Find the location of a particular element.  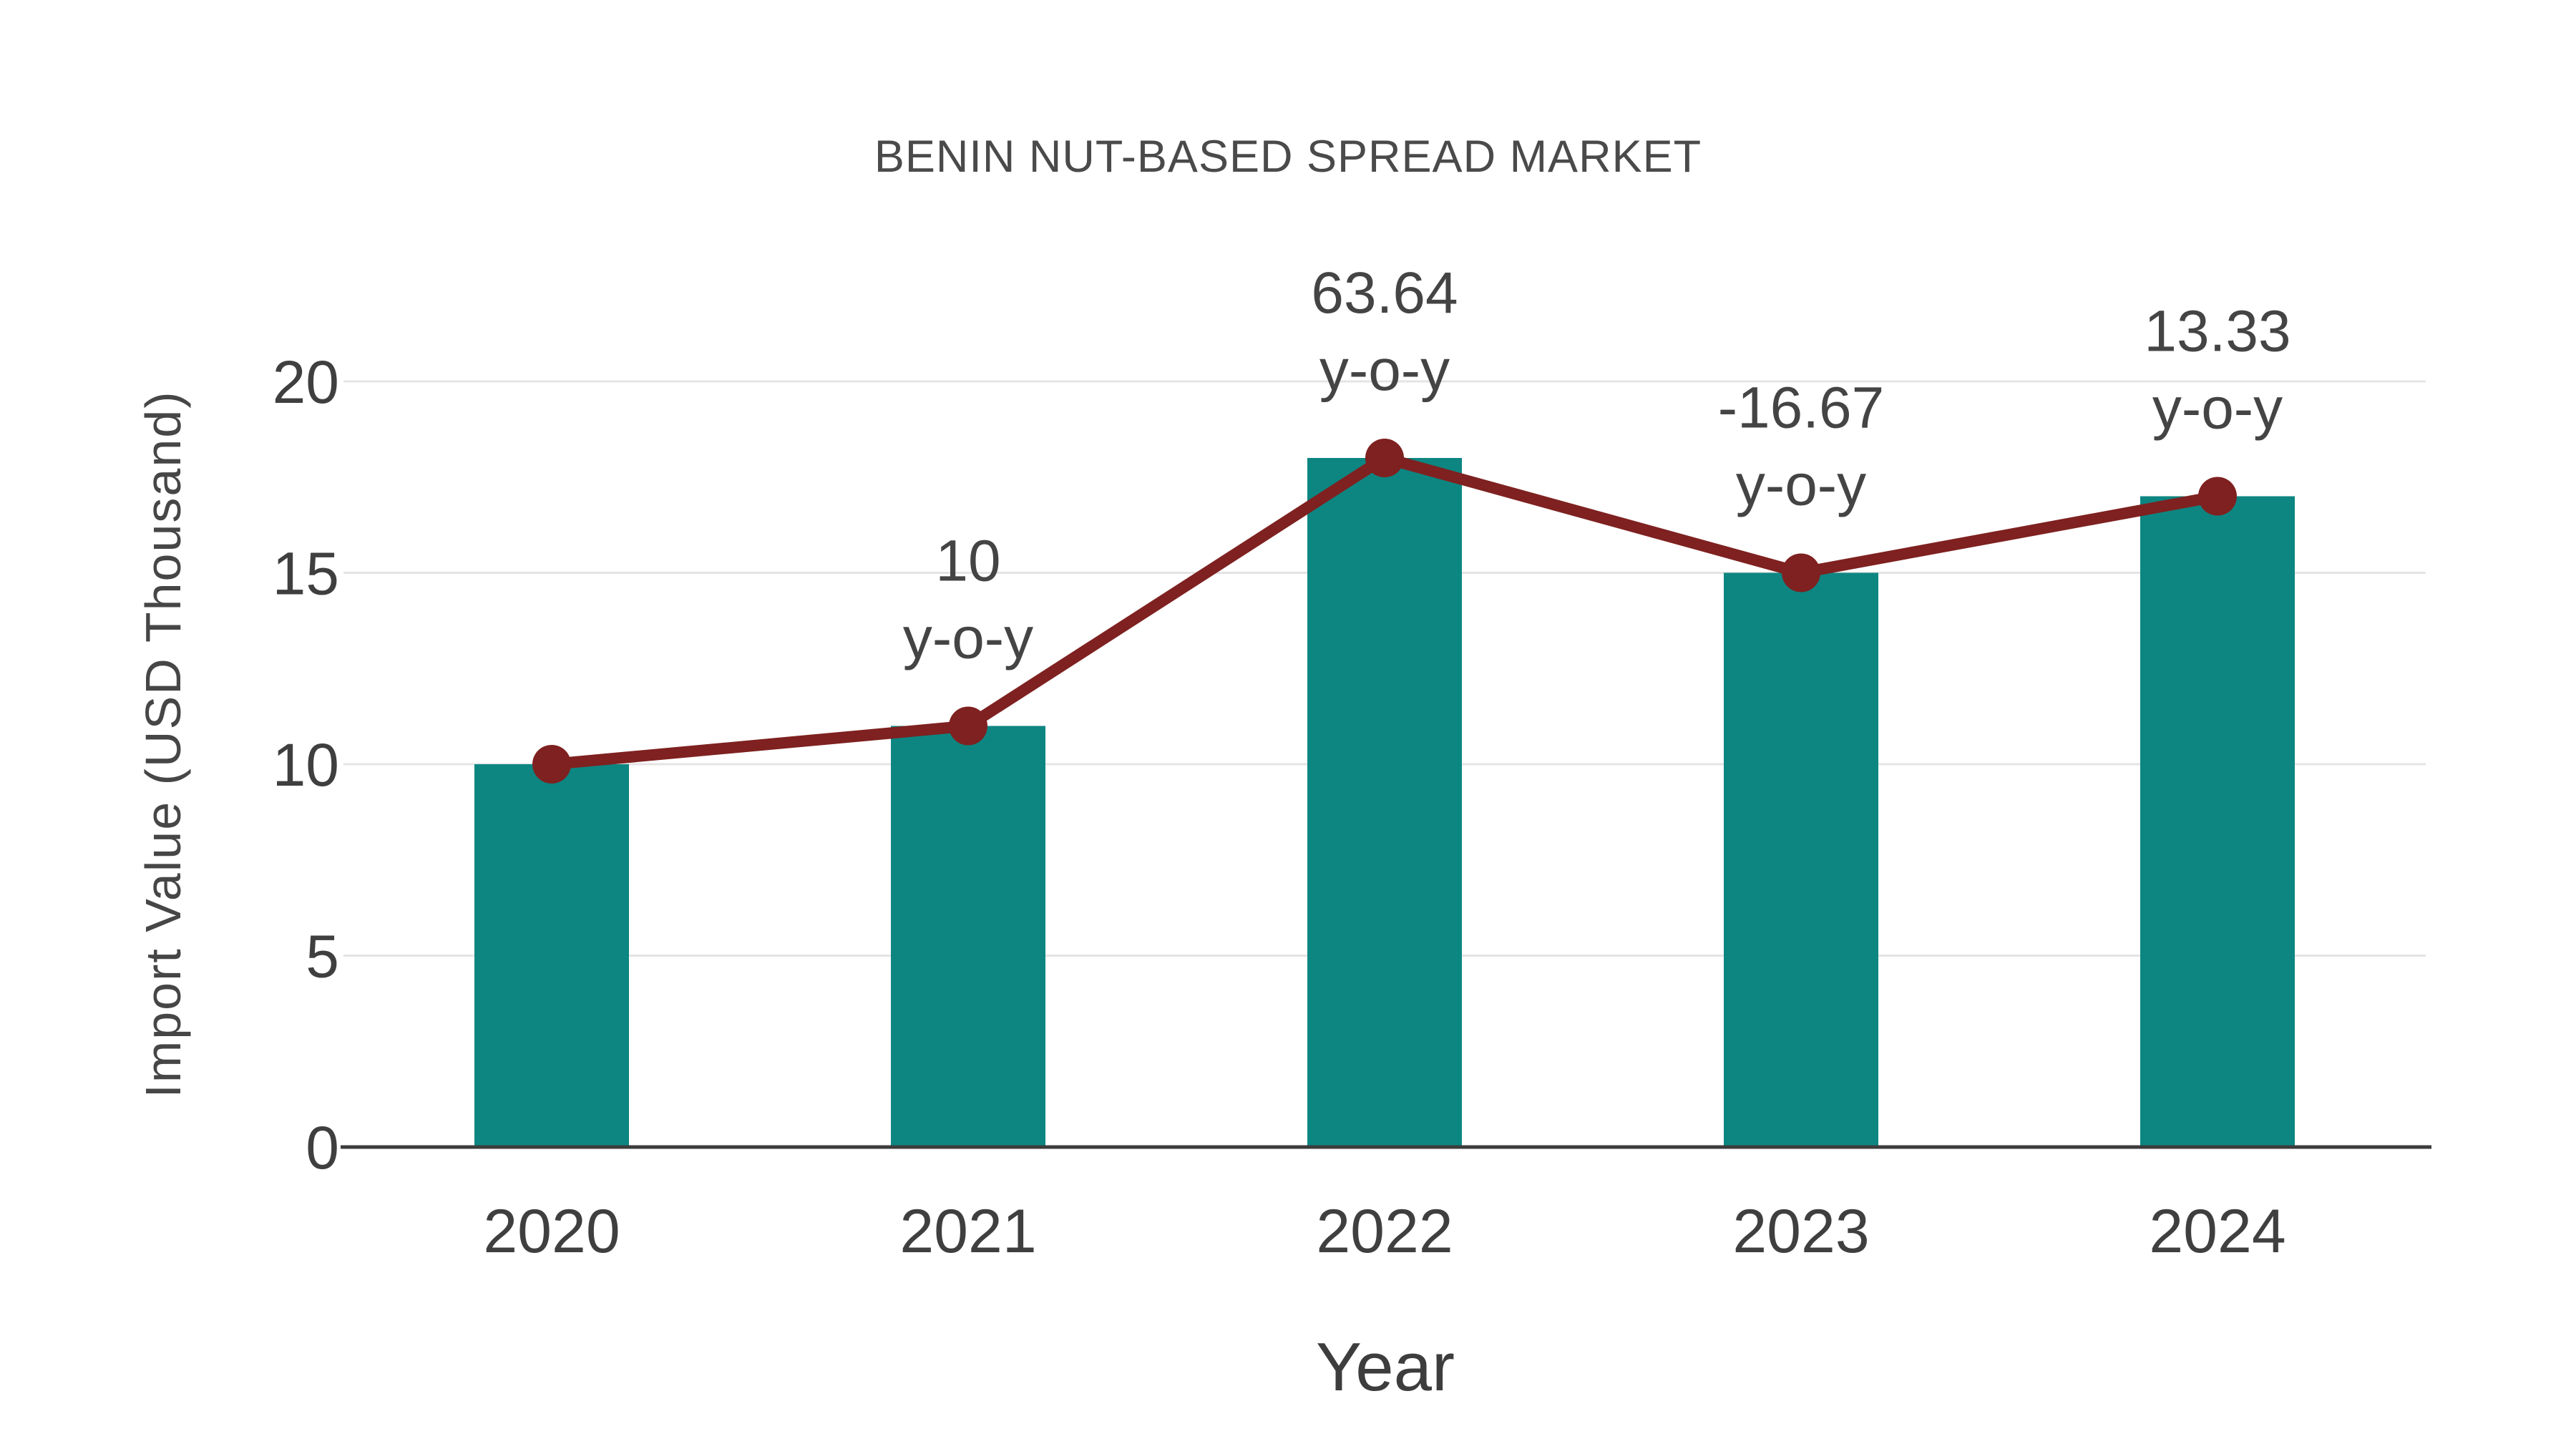

bar-2020 is located at coordinates (551, 955).